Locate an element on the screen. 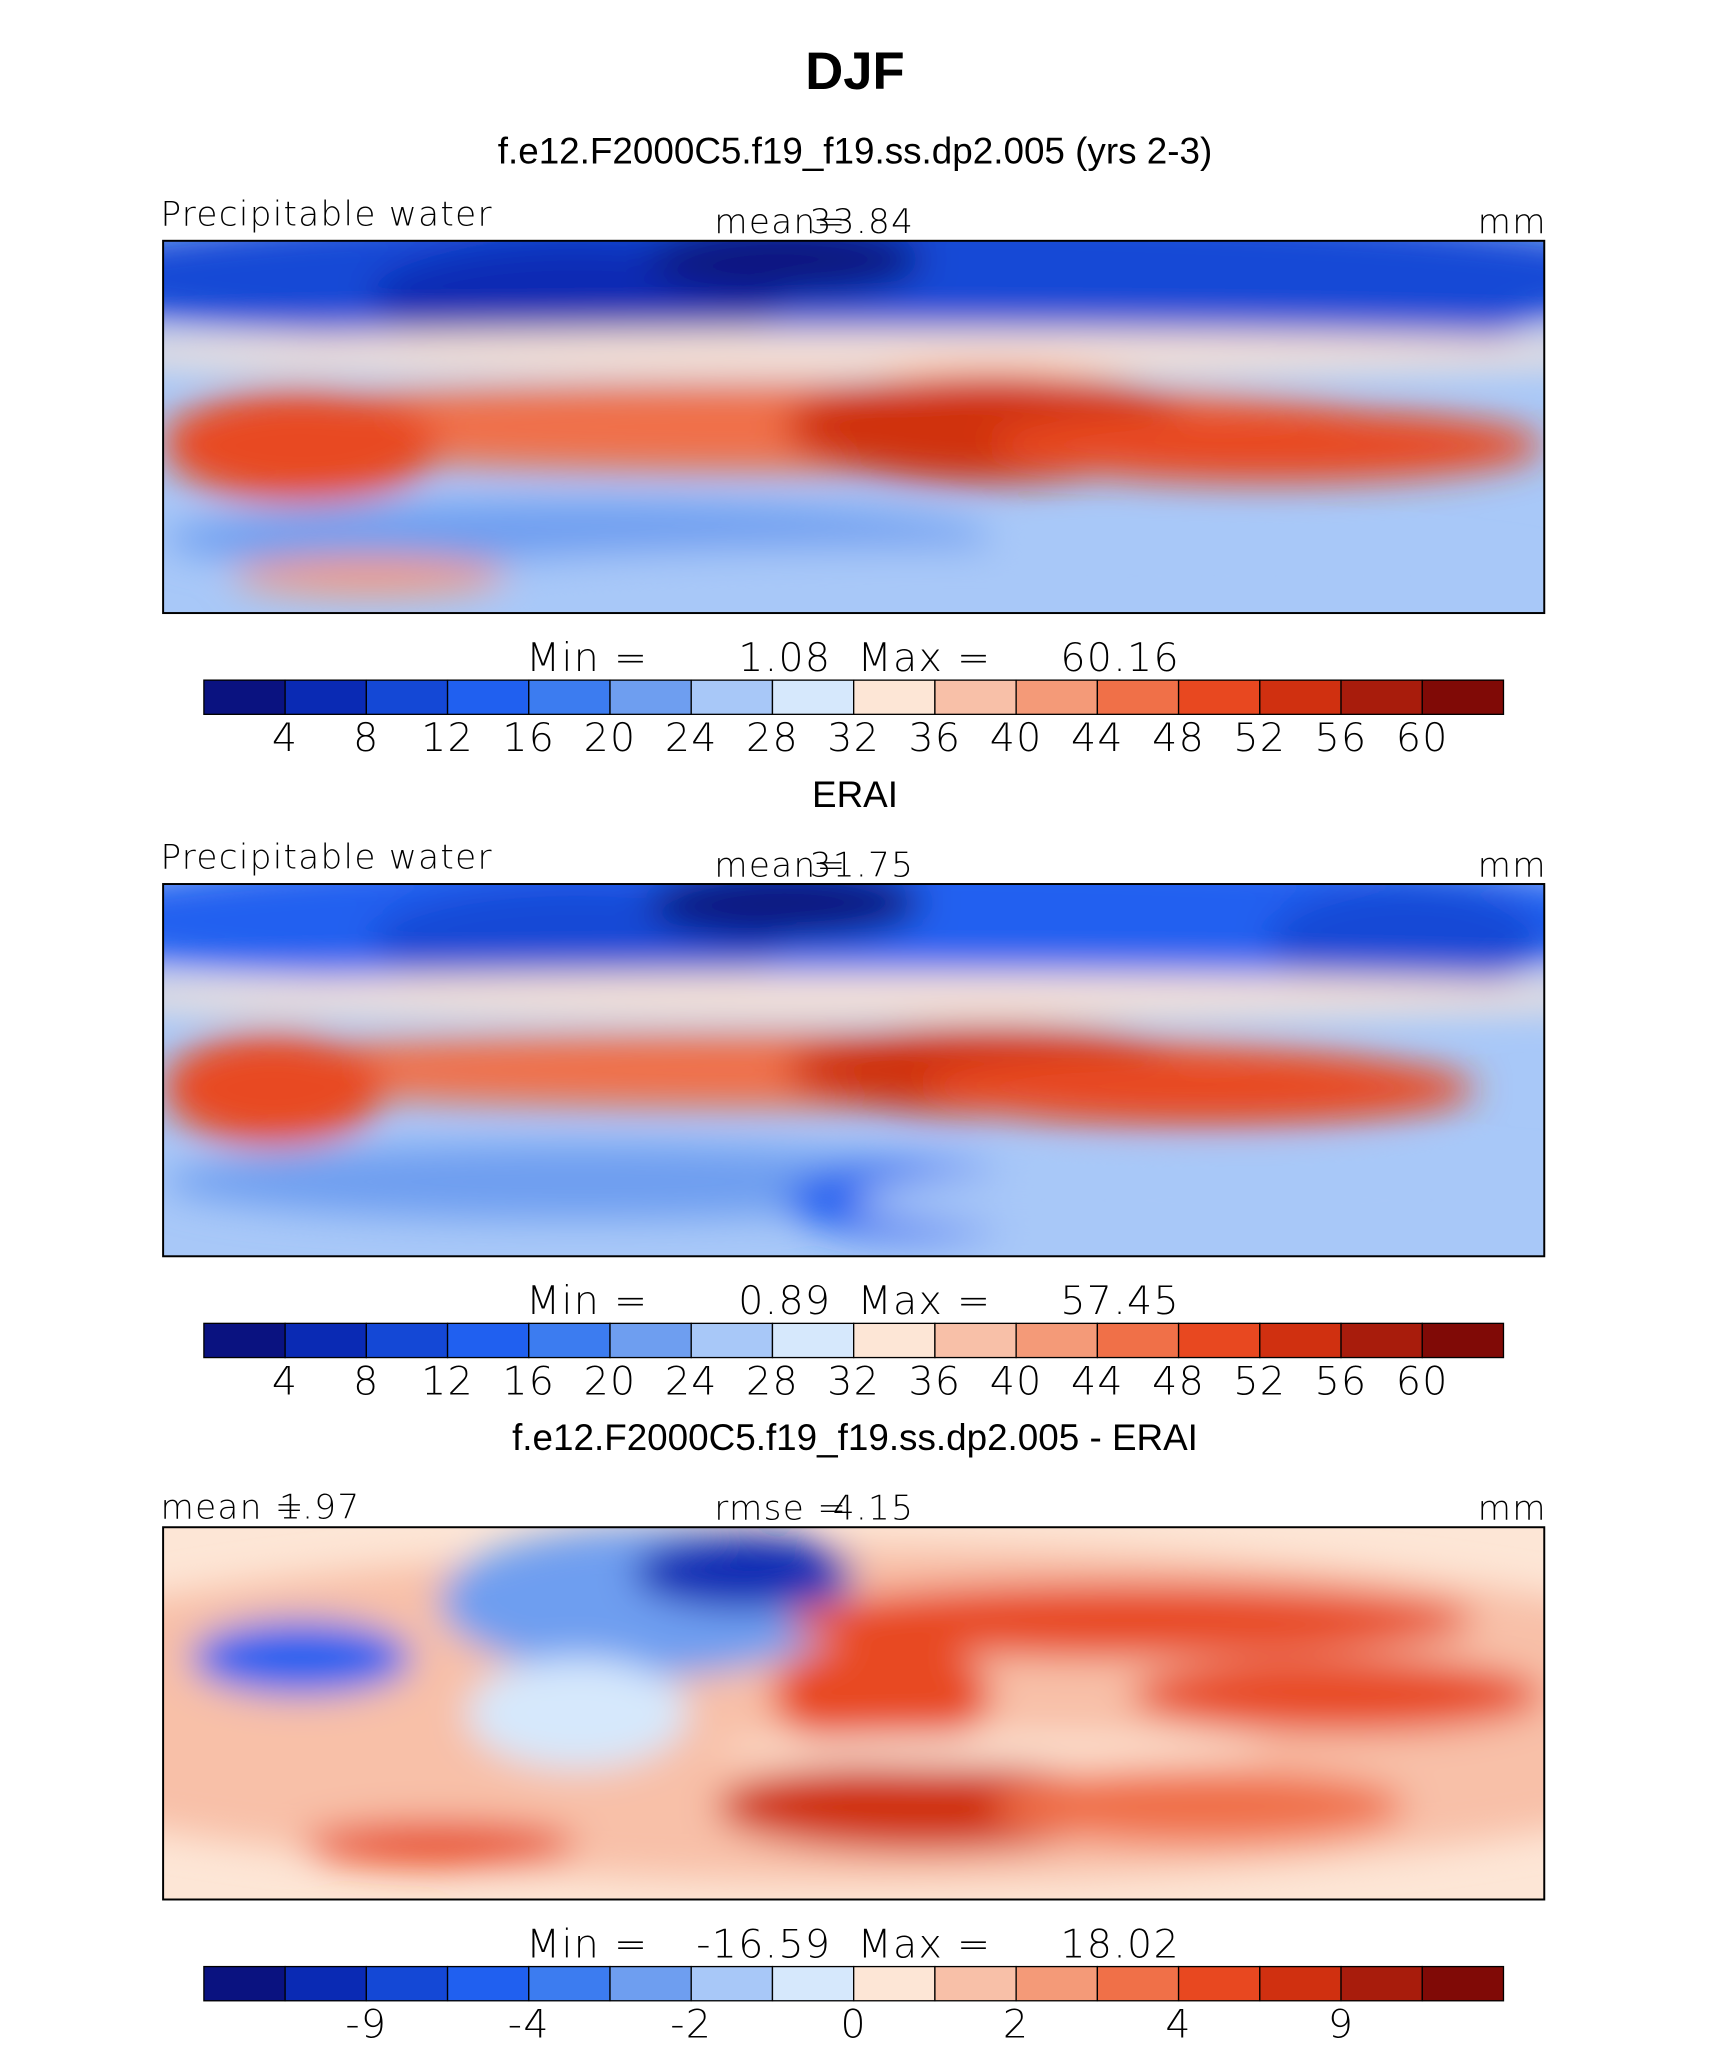 The image size is (1710, 2064). panel-heading: ERAI is located at coordinates (855, 794).